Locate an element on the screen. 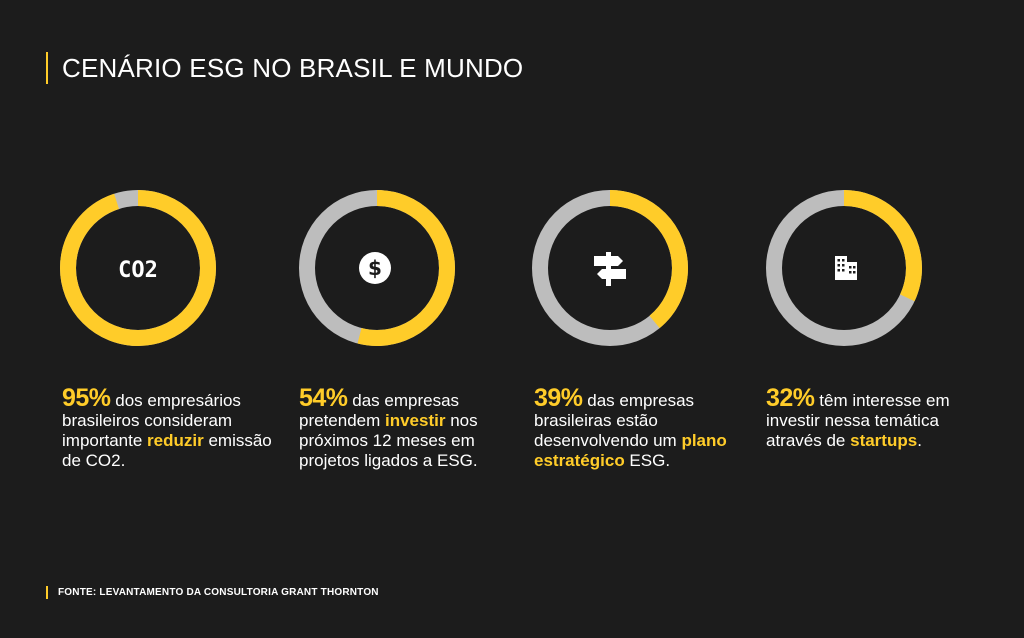 This screenshot has width=1024, height=638. donut-chart-co2: CO2 is located at coordinates (138, 268).